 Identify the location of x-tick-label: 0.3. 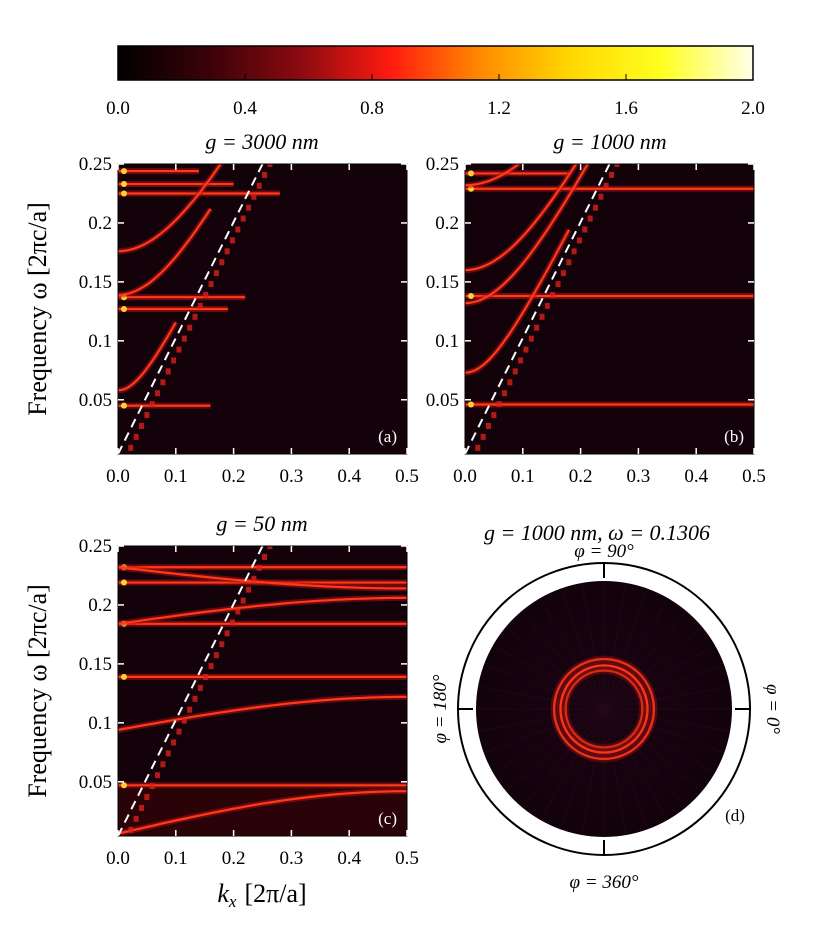
(639, 476).